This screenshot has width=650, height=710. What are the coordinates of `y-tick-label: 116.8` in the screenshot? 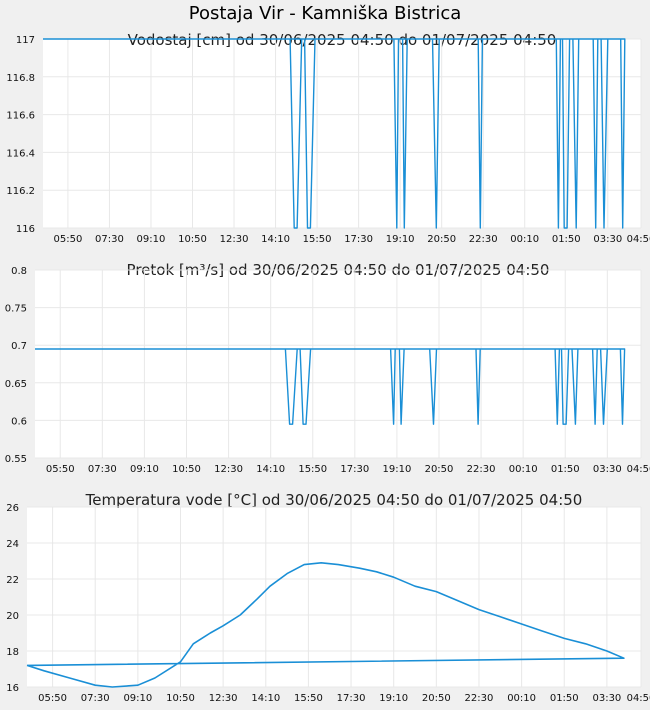 It's located at (20, 78).